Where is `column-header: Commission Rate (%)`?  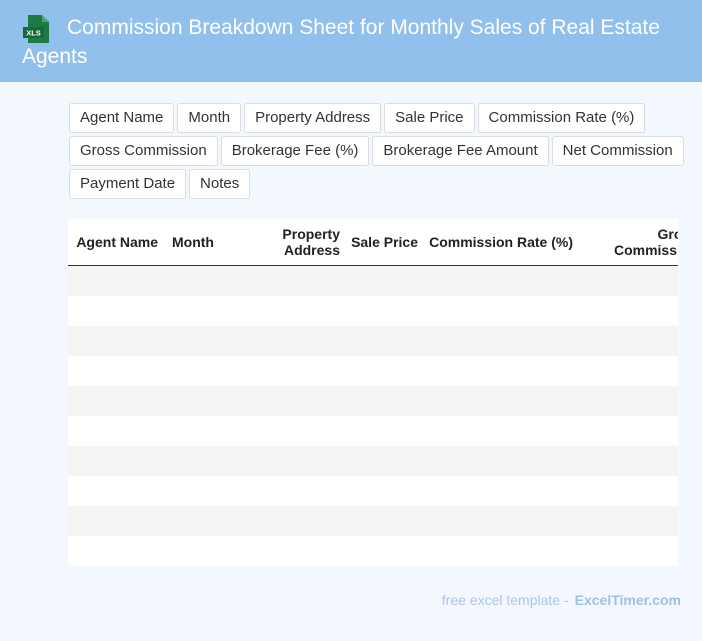
column-header: Commission Rate (%) is located at coordinates (495, 242).